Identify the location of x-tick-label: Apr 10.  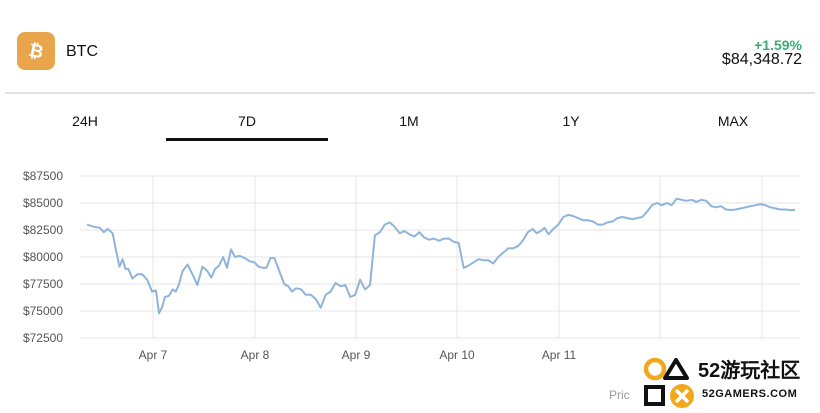
(457, 355).